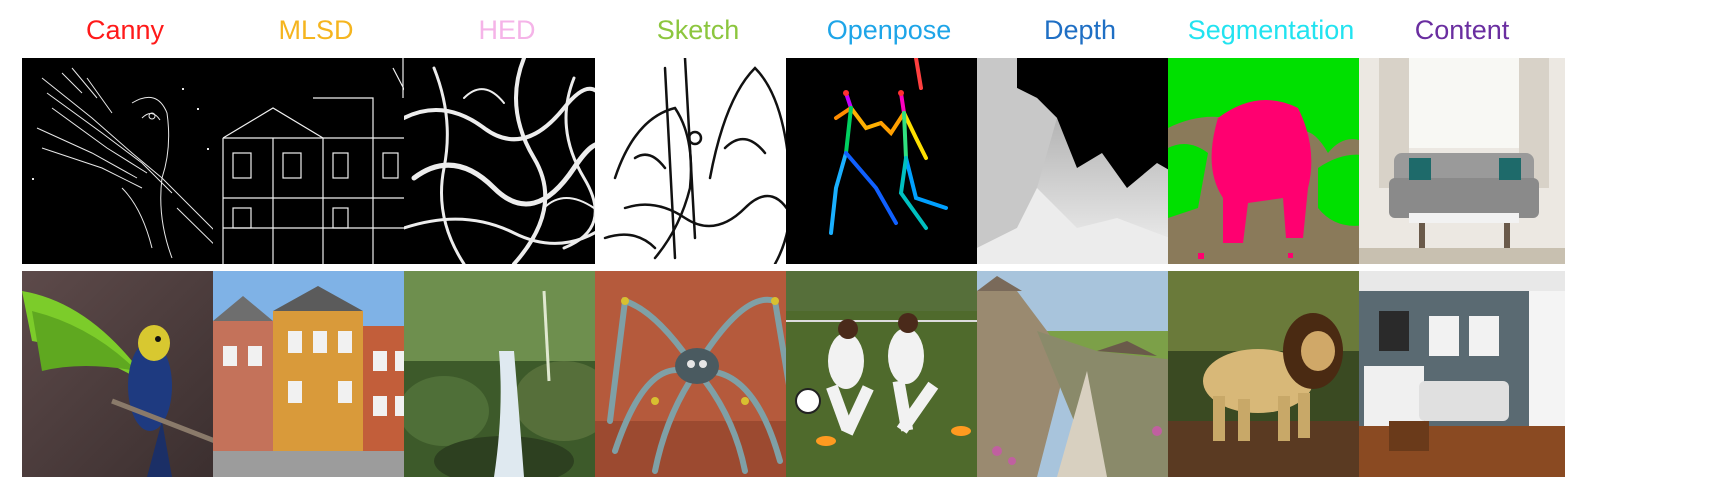  What do you see at coordinates (316, 374) in the screenshot?
I see `mlsd-generated-houses` at bounding box center [316, 374].